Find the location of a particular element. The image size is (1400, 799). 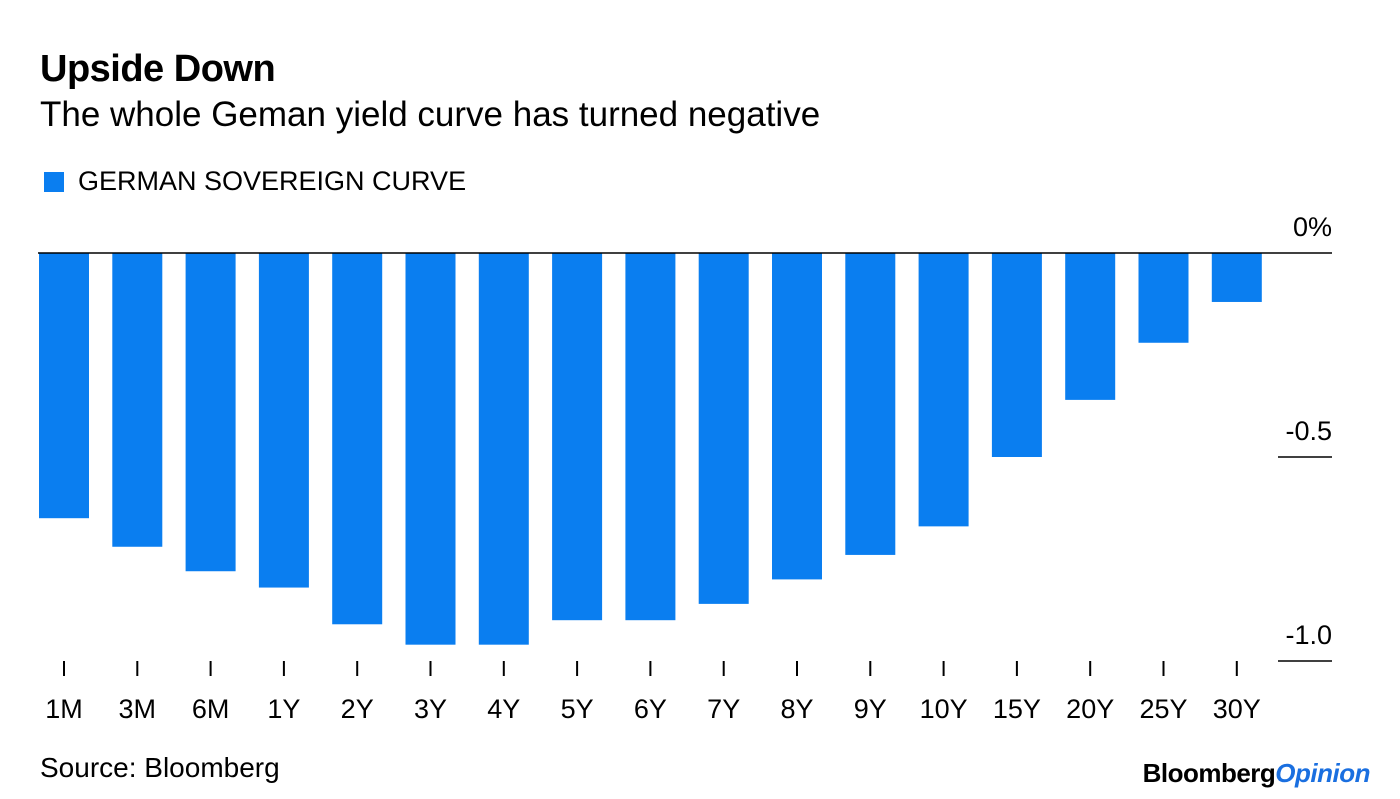

x-tick-label-7Y: 7Y is located at coordinates (723, 709).